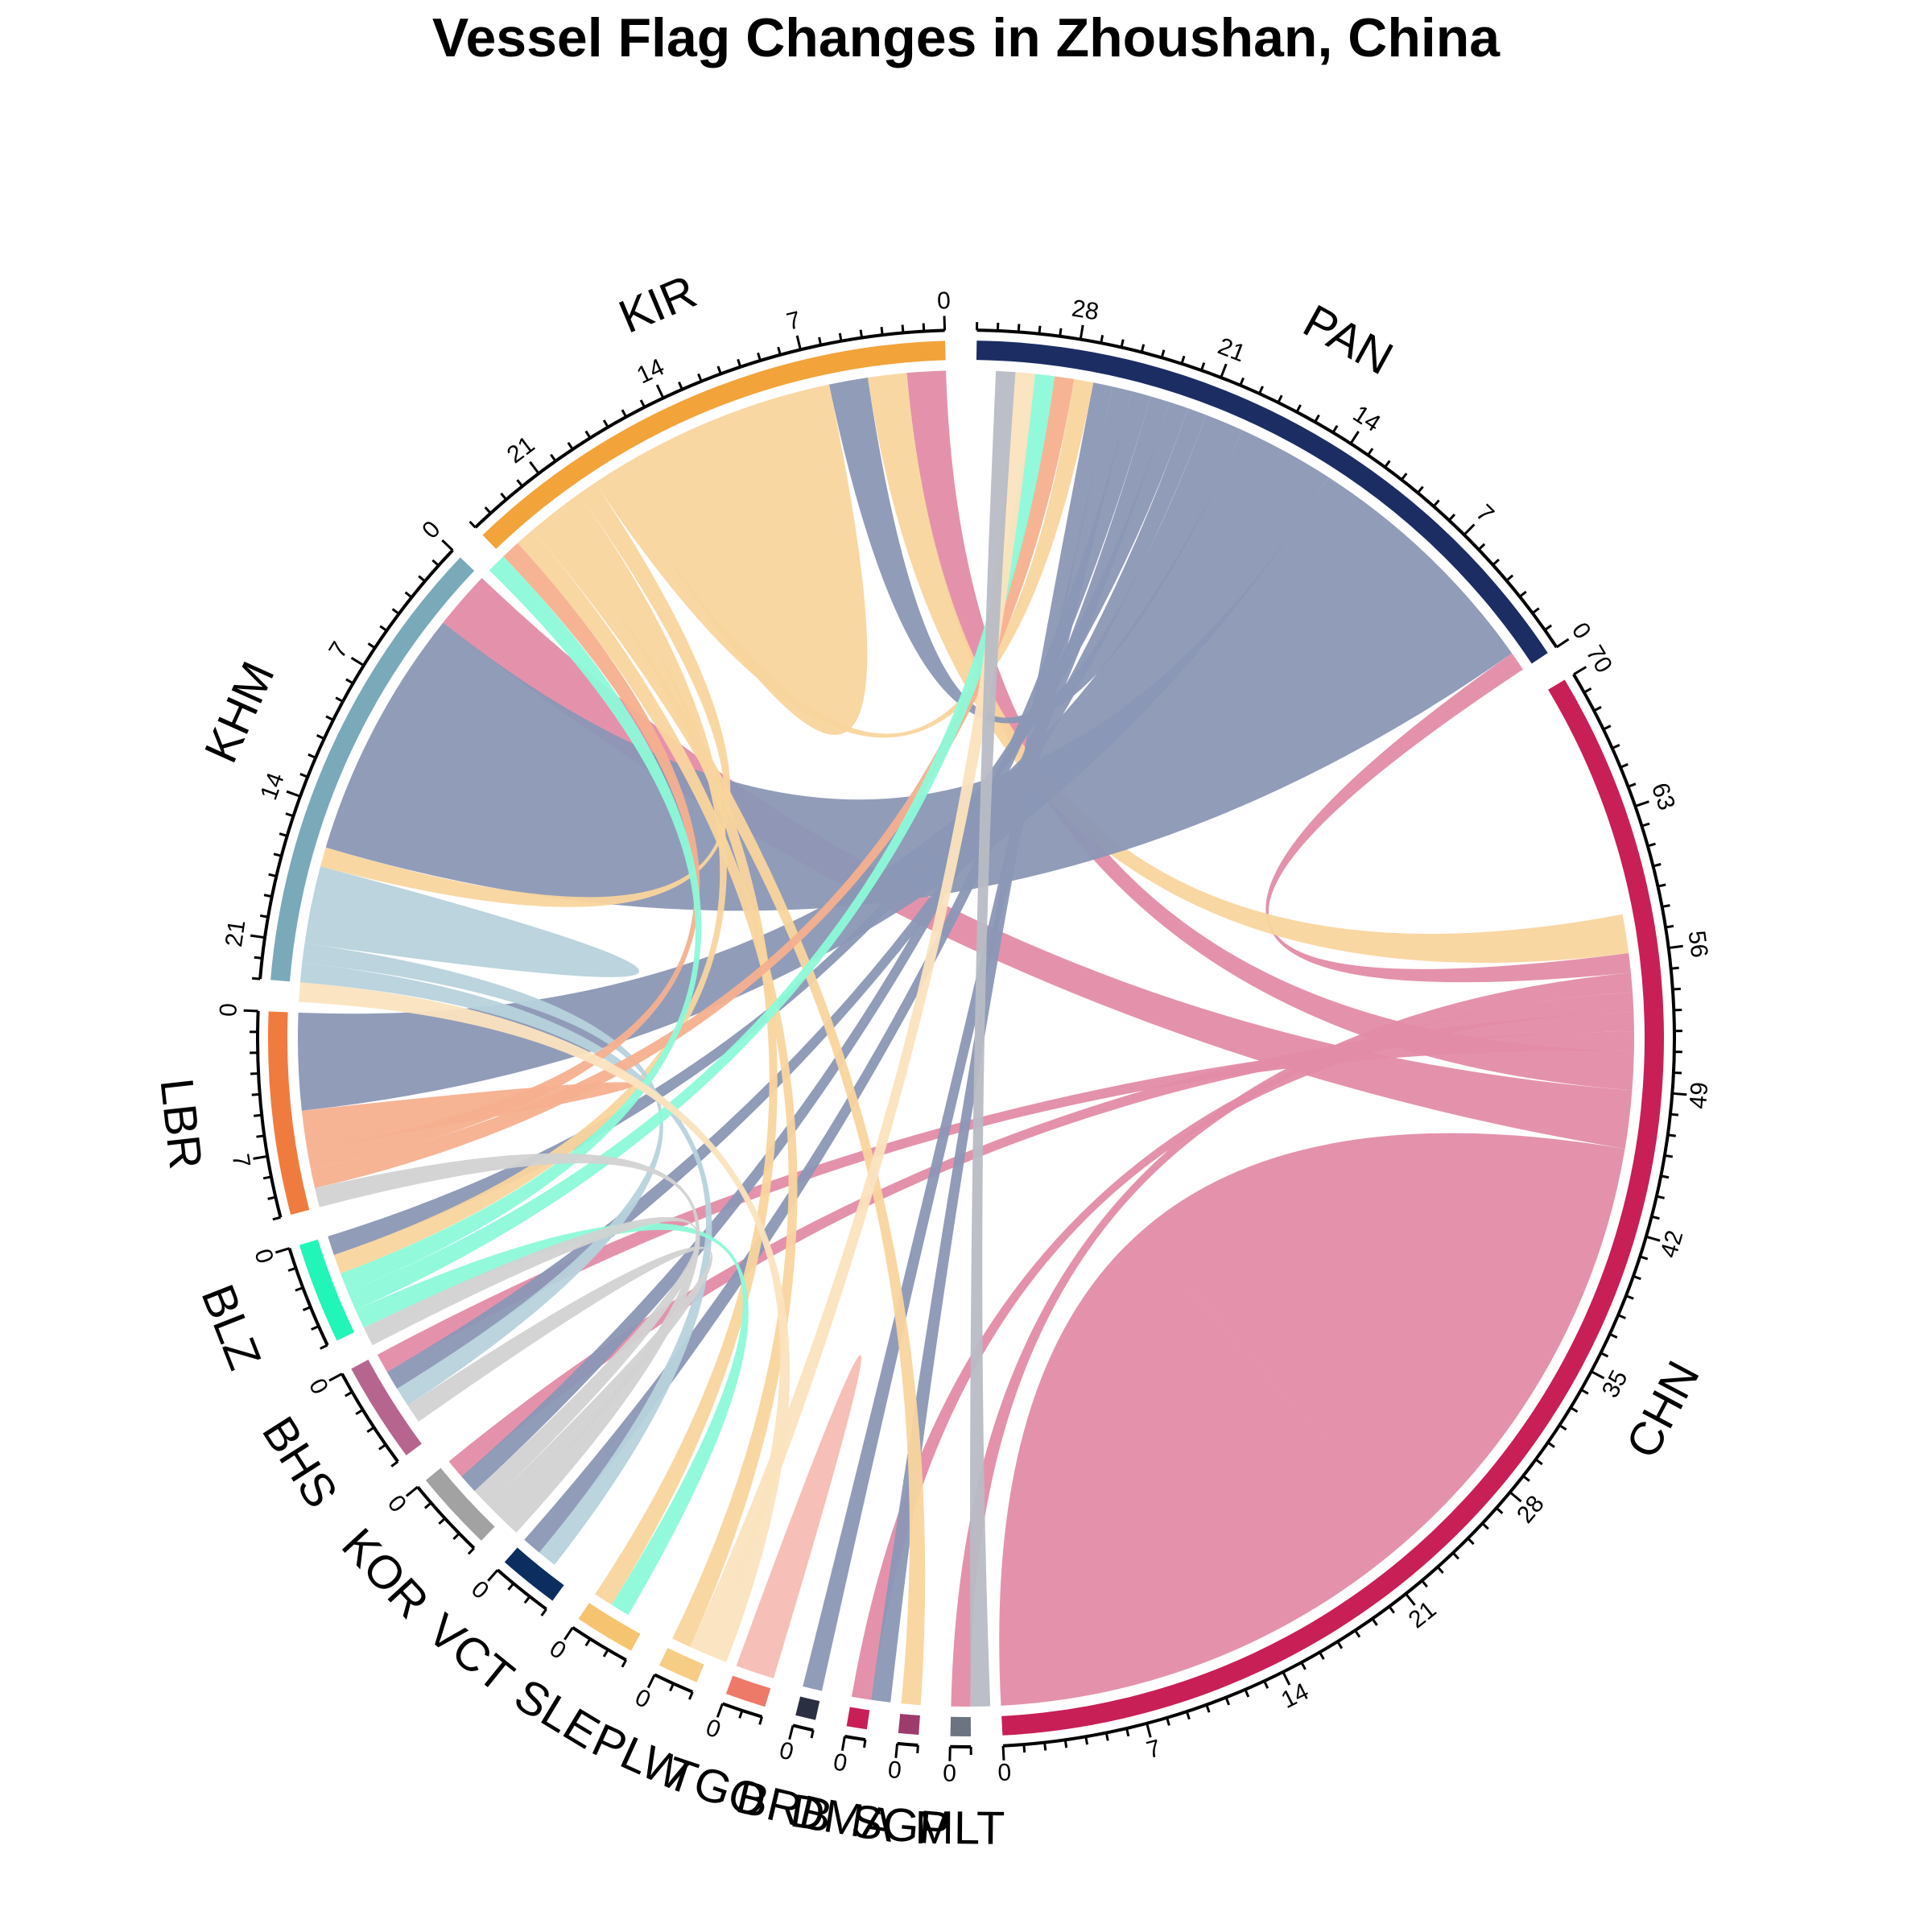 This screenshot has height=1932, width=1932. What do you see at coordinates (742, 1710) in the screenshot?
I see `sector-axis-tgo` at bounding box center [742, 1710].